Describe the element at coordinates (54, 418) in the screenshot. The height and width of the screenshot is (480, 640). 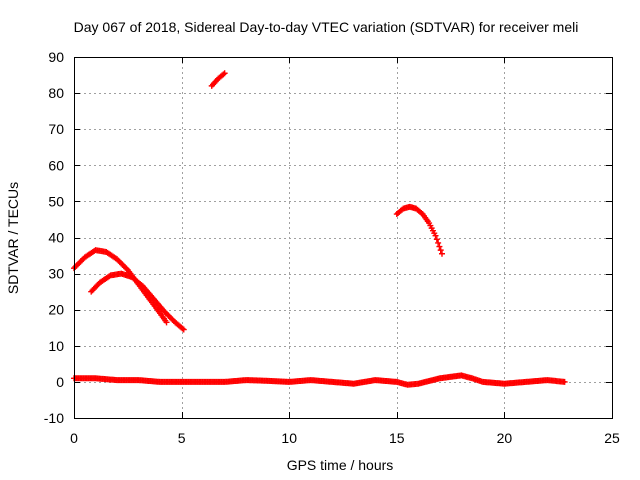
I see `y-tick-label: -10` at that location.